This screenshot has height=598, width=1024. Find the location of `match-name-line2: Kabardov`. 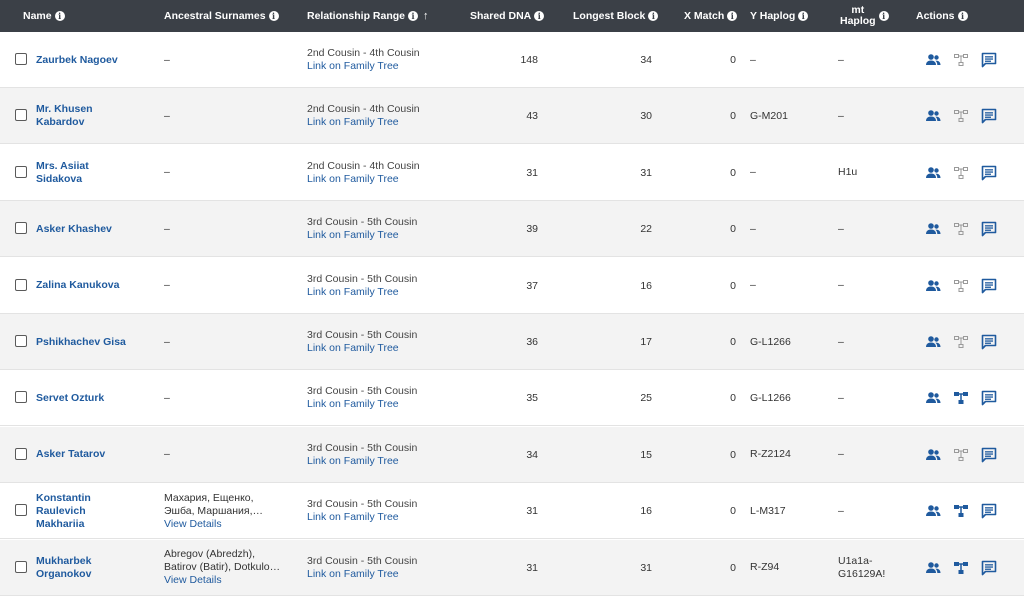

match-name-line2: Kabardov is located at coordinates (60, 122).